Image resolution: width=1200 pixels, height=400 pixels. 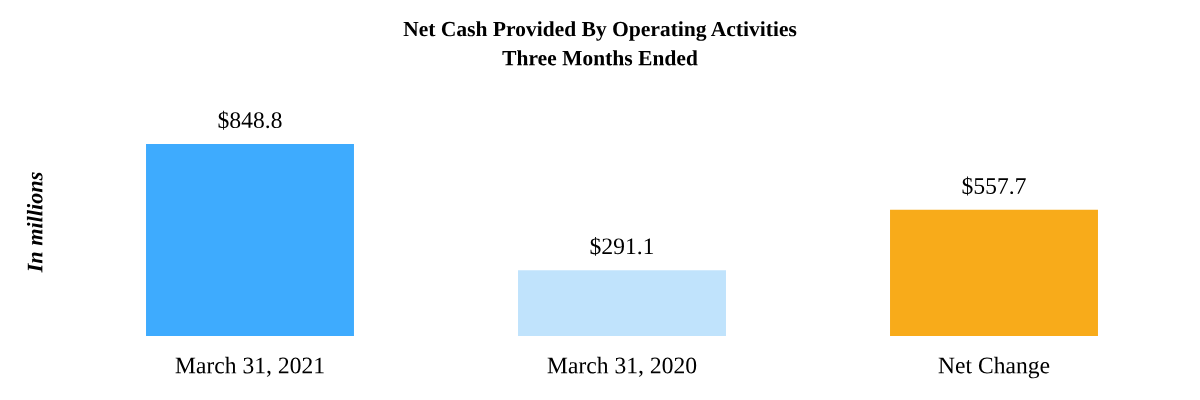 I want to click on data-label: $291.1, so click(x=622, y=246).